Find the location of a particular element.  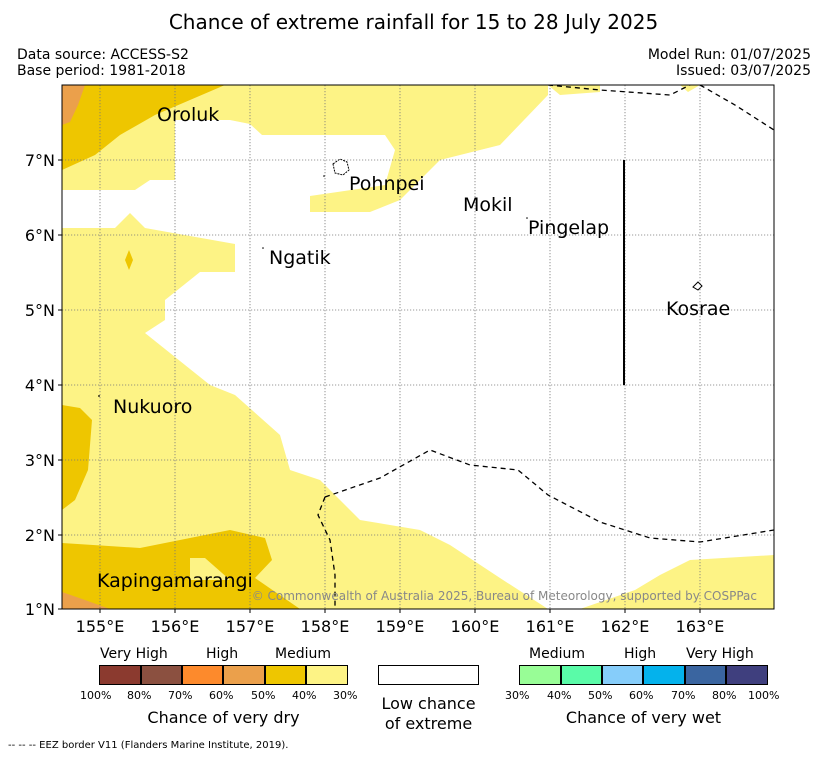

lat-tick-label: 4°N is located at coordinates (40, 385).